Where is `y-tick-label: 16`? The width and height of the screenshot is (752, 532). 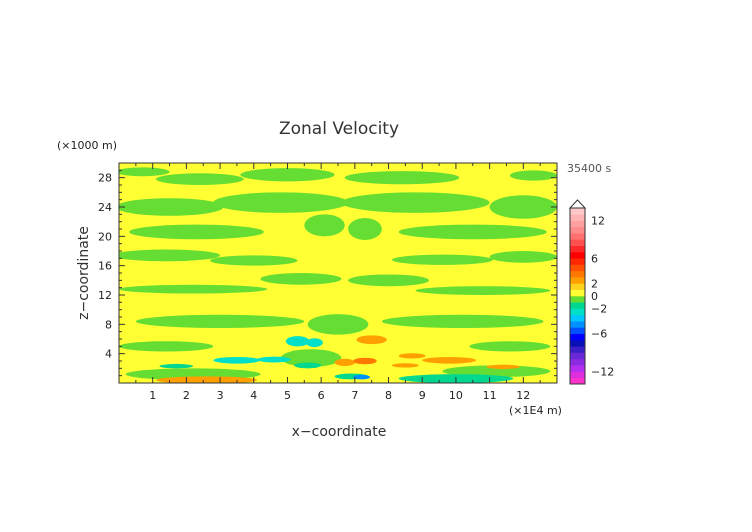
y-tick-label: 16 is located at coordinates (105, 266).